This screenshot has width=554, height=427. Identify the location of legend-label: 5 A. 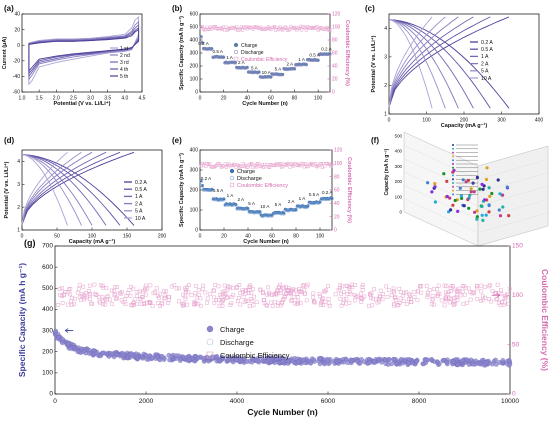
(139, 212).